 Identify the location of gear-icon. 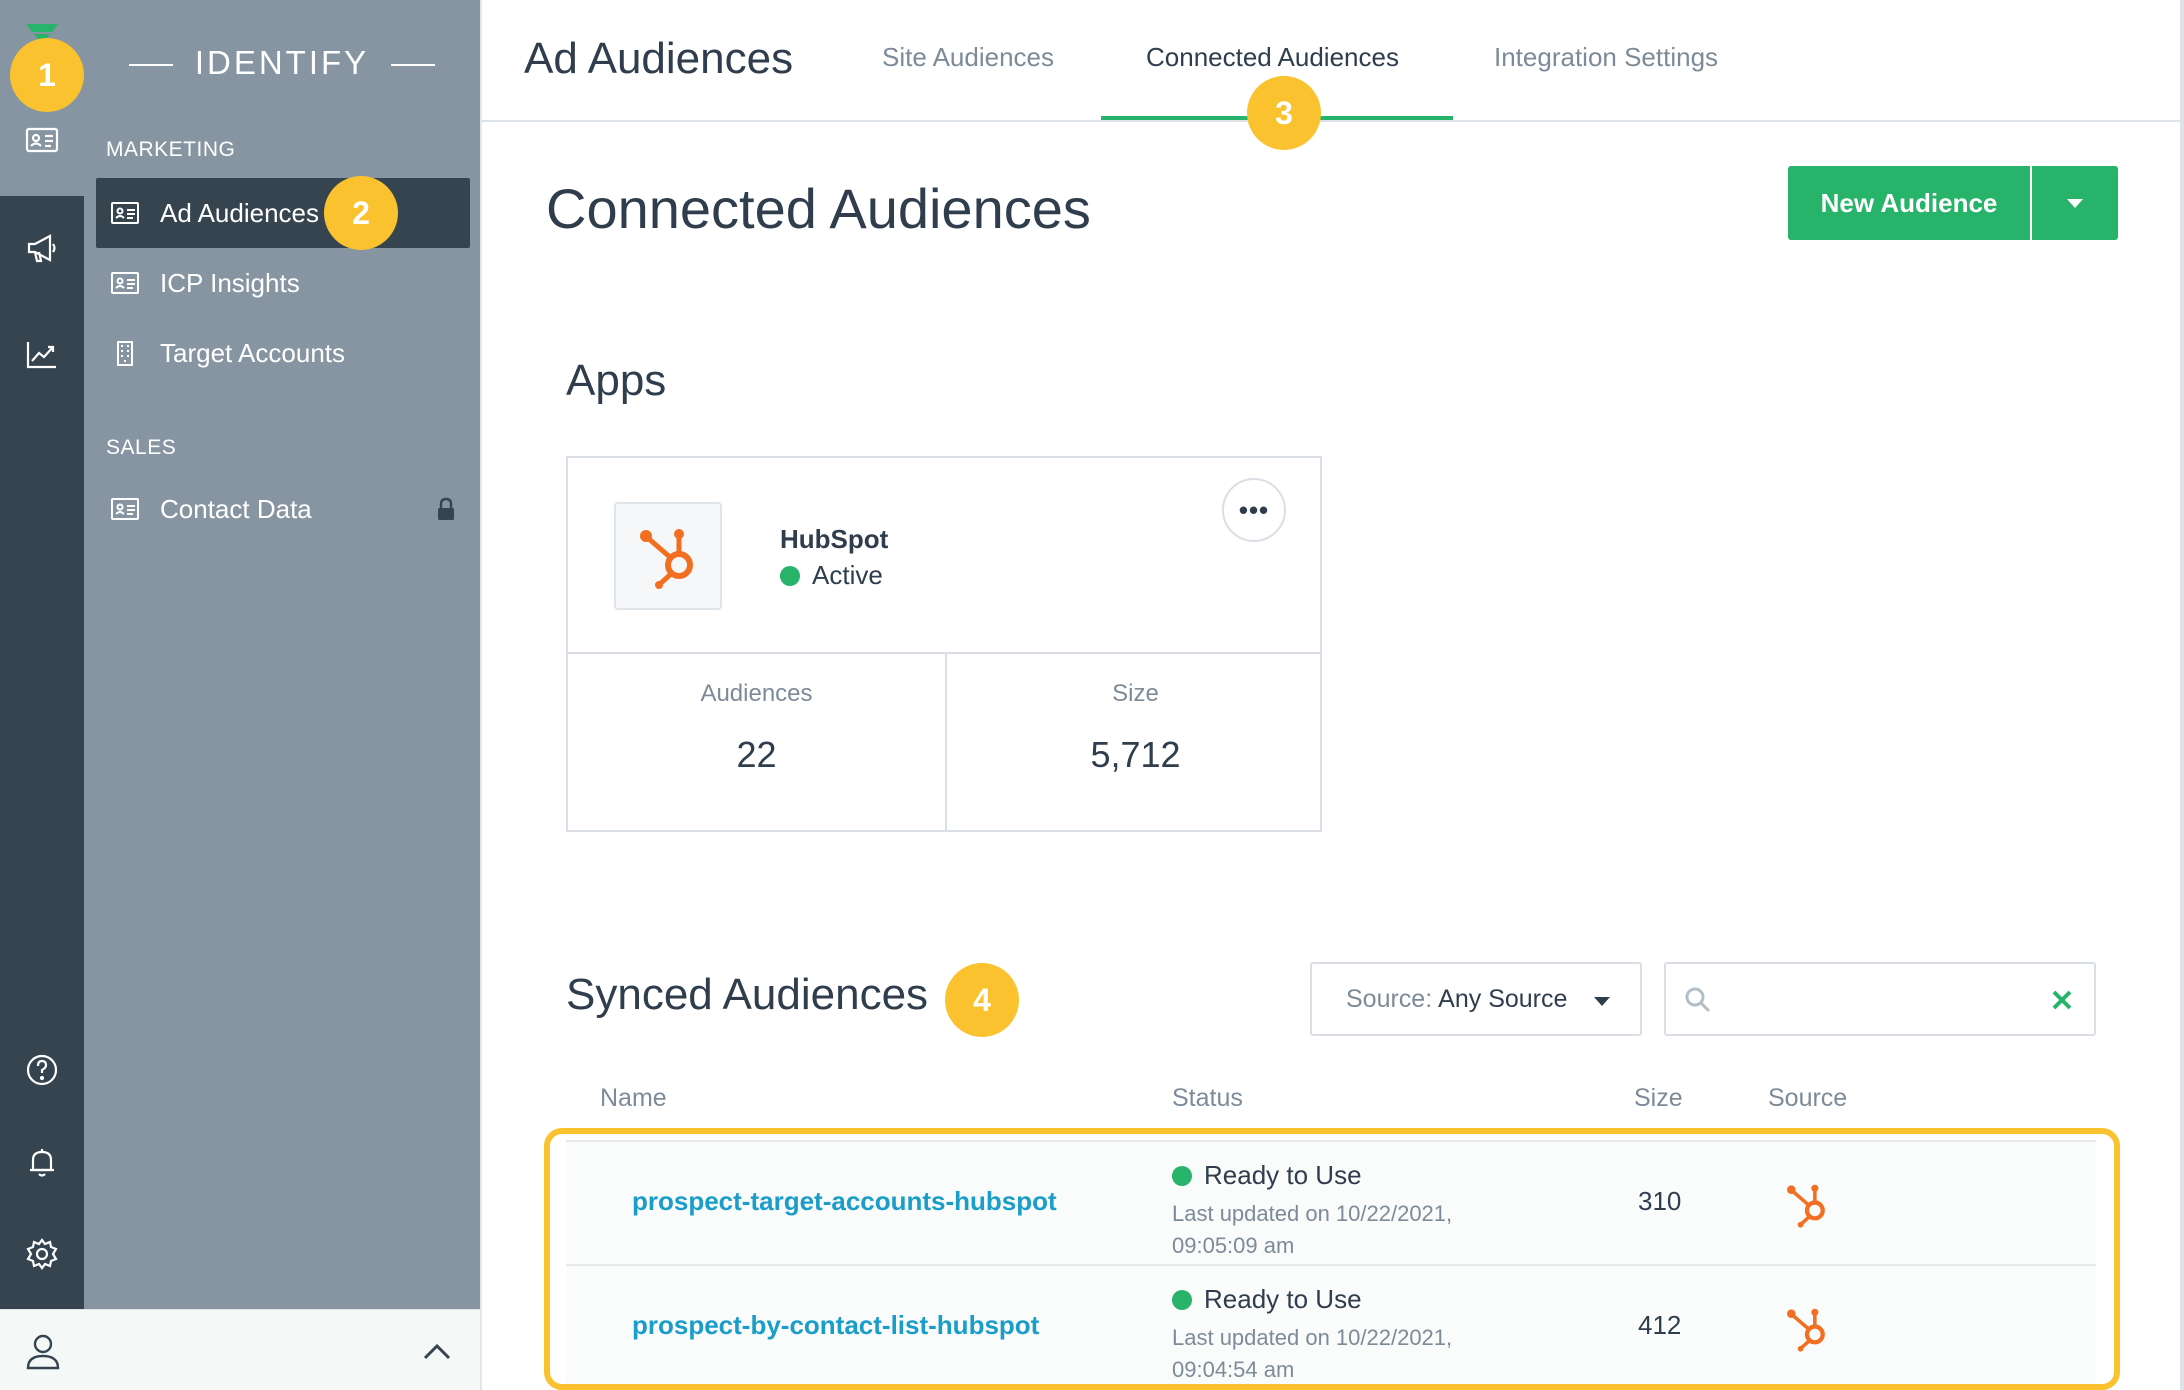
(42, 1254).